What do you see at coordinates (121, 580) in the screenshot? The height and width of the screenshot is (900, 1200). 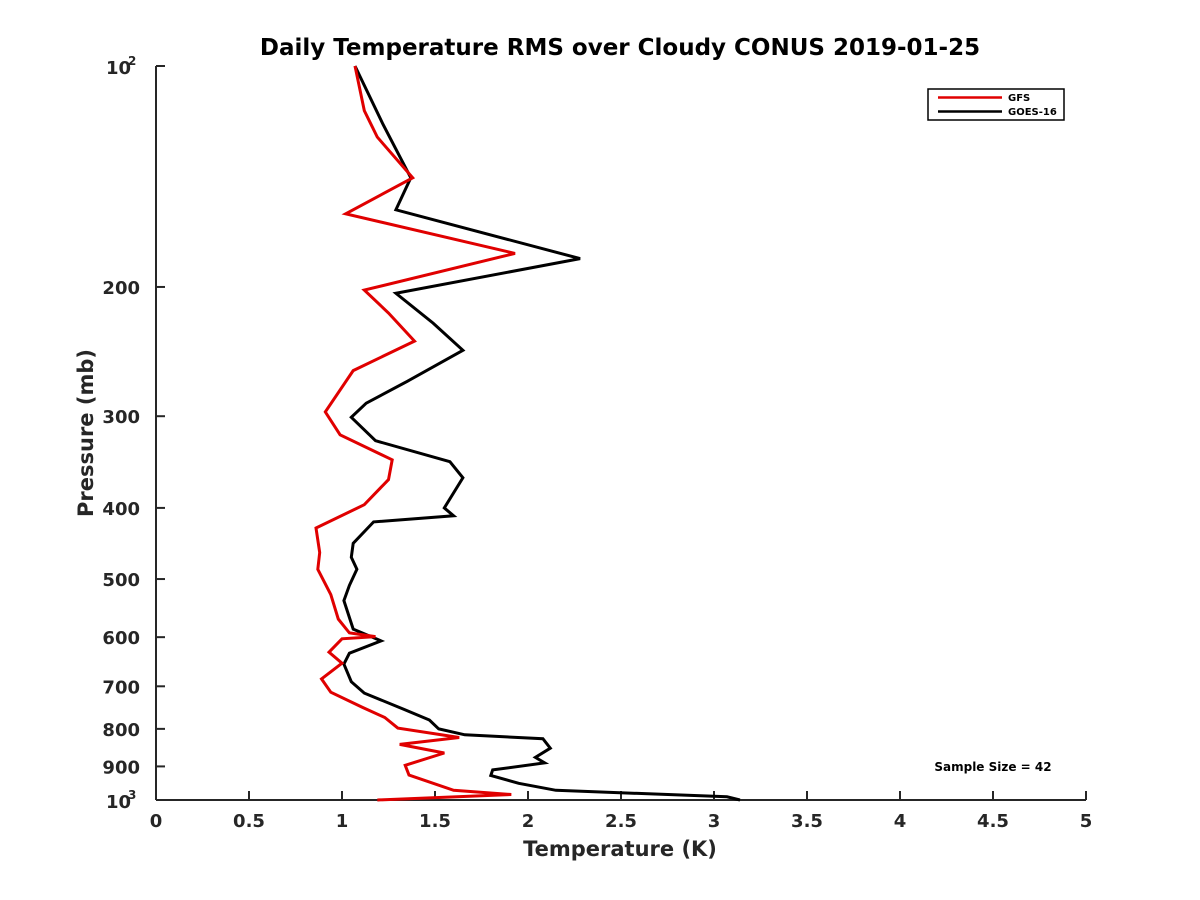 I see `y-tick-label: 500` at bounding box center [121, 580].